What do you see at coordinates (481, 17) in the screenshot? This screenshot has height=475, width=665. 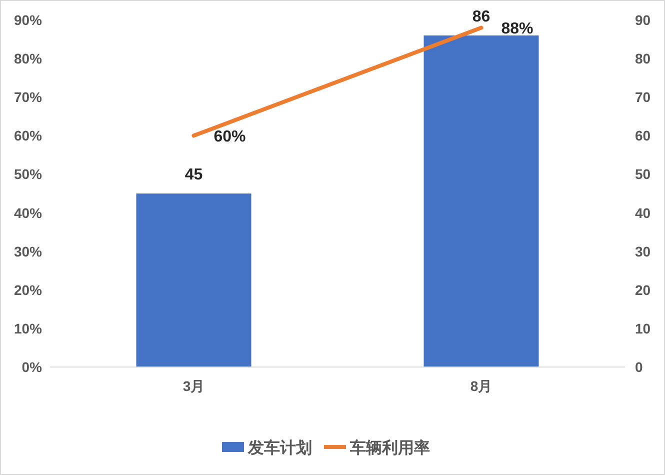 I see `label: 86` at bounding box center [481, 17].